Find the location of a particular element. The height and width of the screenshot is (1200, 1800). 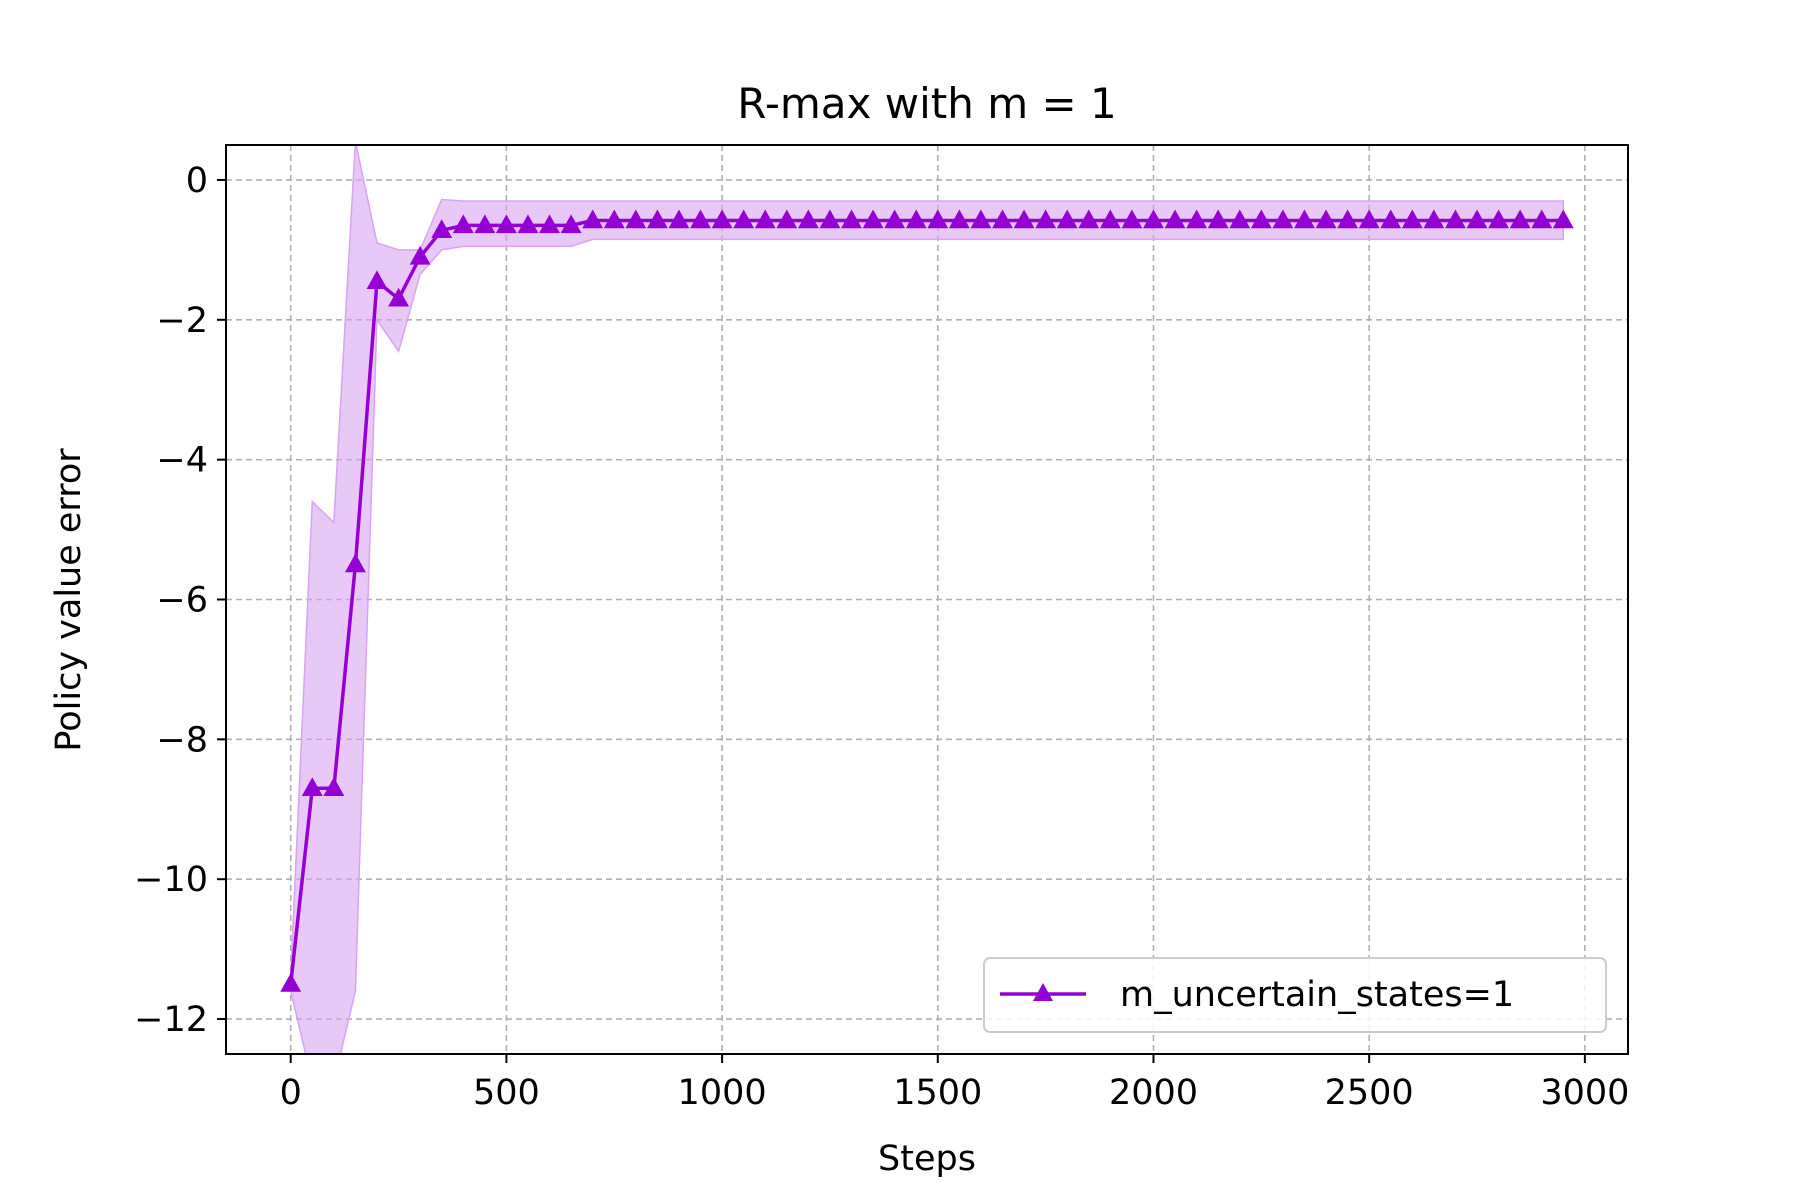

x-tick-label: 500 is located at coordinates (506, 1093).